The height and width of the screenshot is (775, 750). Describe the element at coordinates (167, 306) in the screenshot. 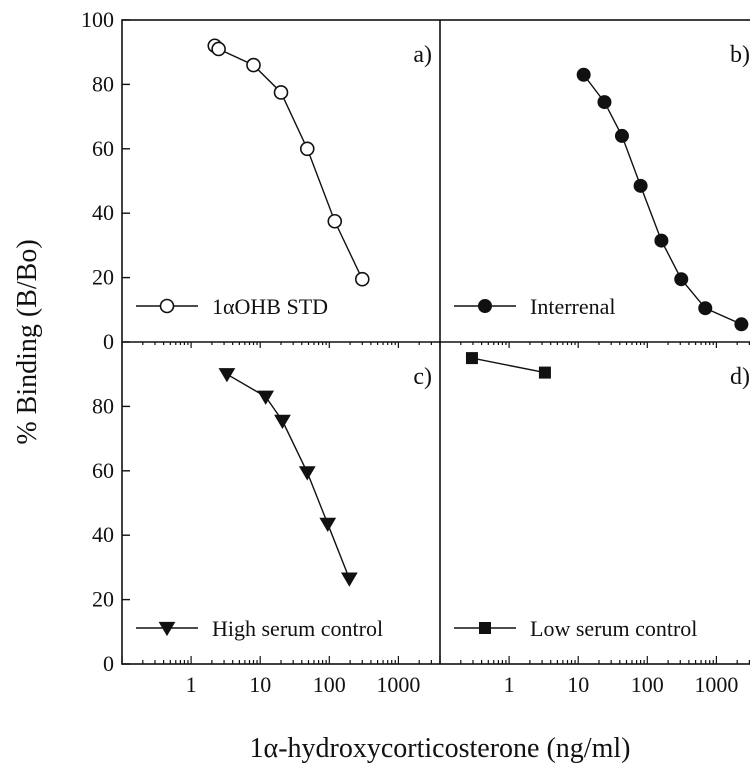

I see `legend-marker-a` at that location.